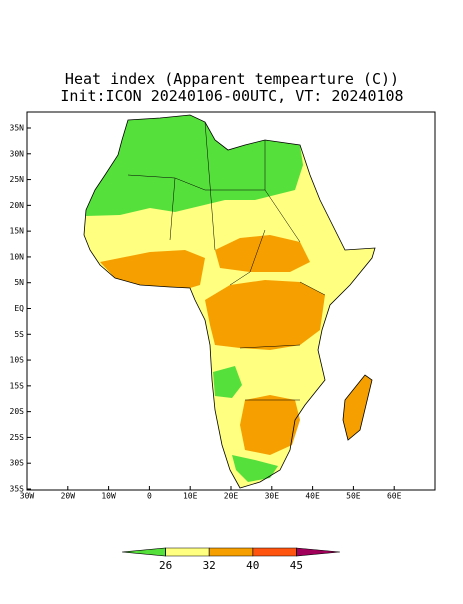  What do you see at coordinates (19, 308) in the screenshot?
I see `lat-tick-label: EQ` at bounding box center [19, 308].